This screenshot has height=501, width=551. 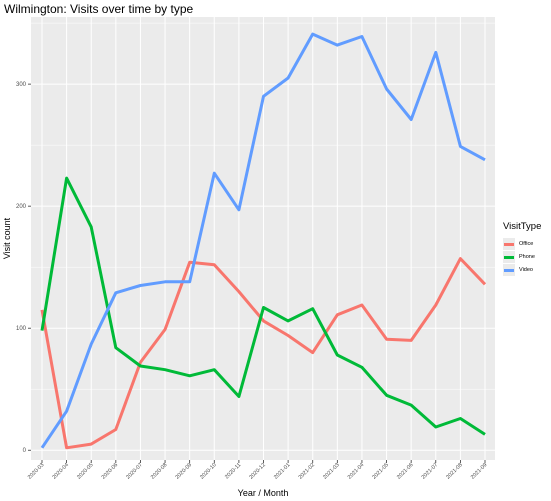 I want to click on x-tick-label: 2020-12, so click(x=257, y=471).